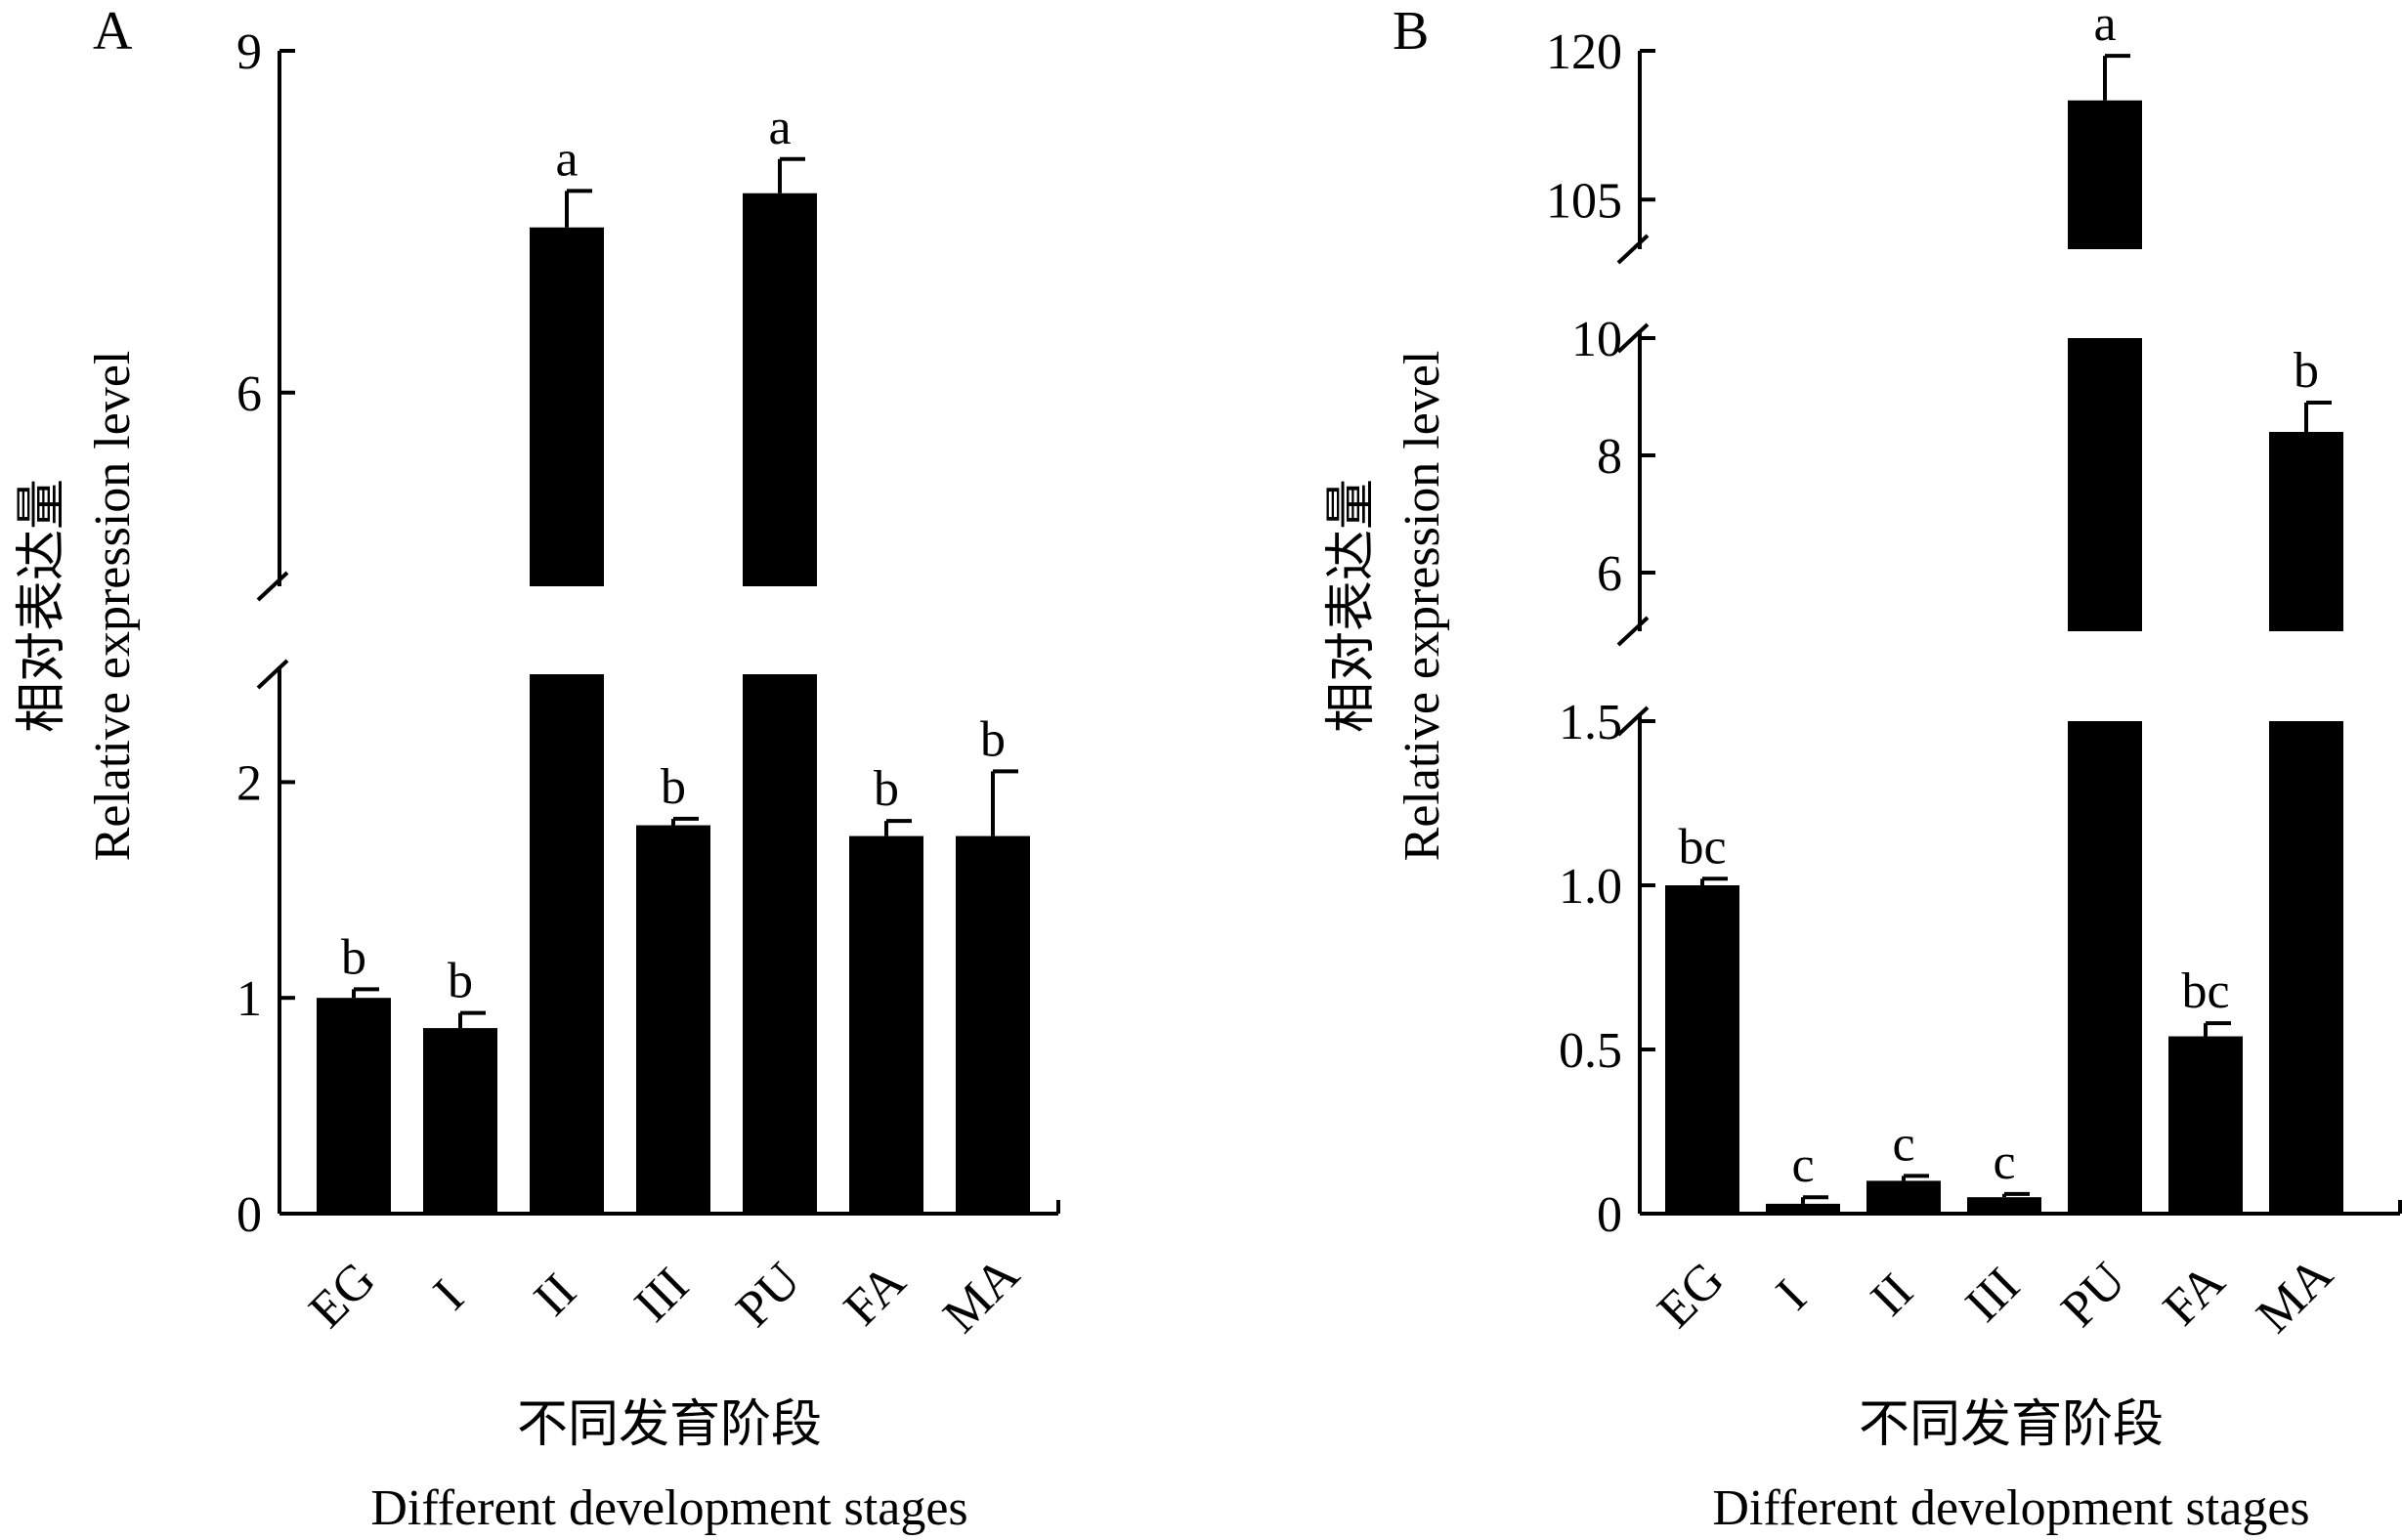 The image size is (2402, 1540). What do you see at coordinates (2104, 26) in the screenshot?
I see `b-sig-PU: a` at bounding box center [2104, 26].